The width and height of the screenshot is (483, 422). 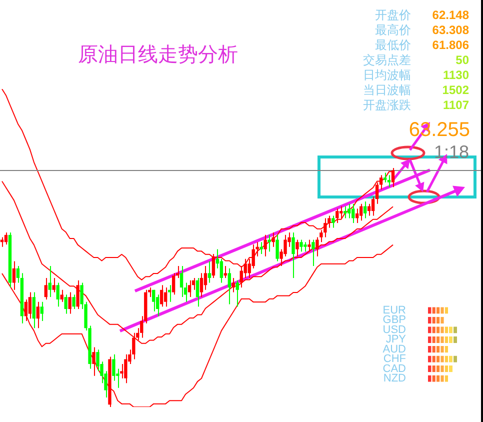 I want to click on annotation: 开盘涨跌, so click(x=387, y=105).